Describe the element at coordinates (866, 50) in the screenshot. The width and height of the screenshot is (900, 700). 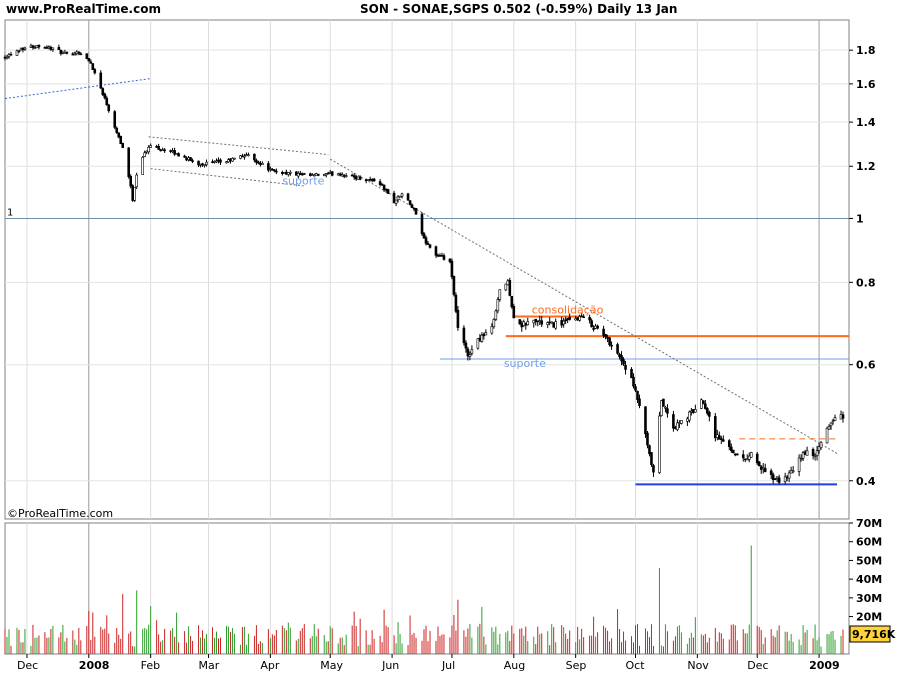
I see `y-tick-label: 1.8` at that location.